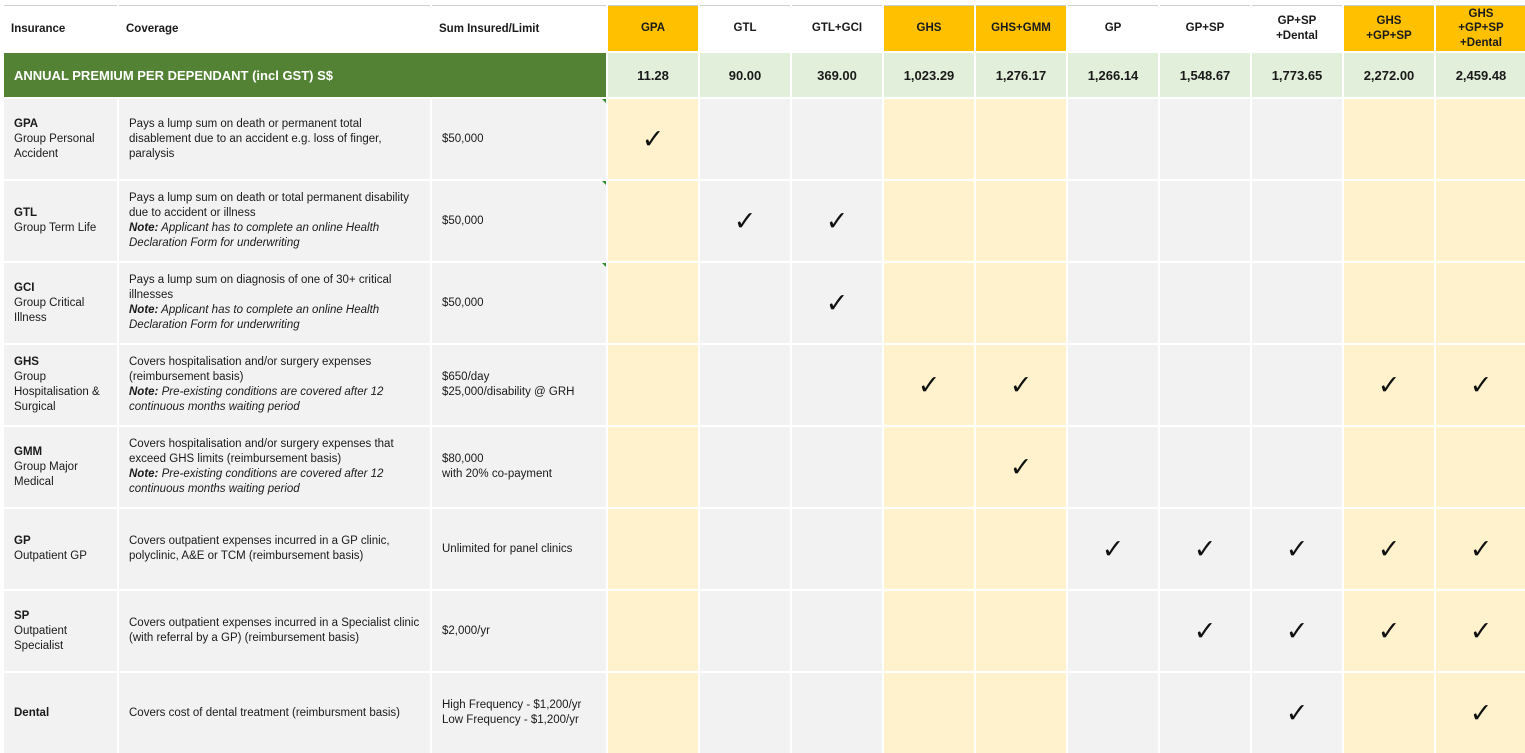 Image resolution: width=1525 pixels, height=753 pixels. What do you see at coordinates (46, 474) in the screenshot?
I see `insurance-name: Group Major Medical` at bounding box center [46, 474].